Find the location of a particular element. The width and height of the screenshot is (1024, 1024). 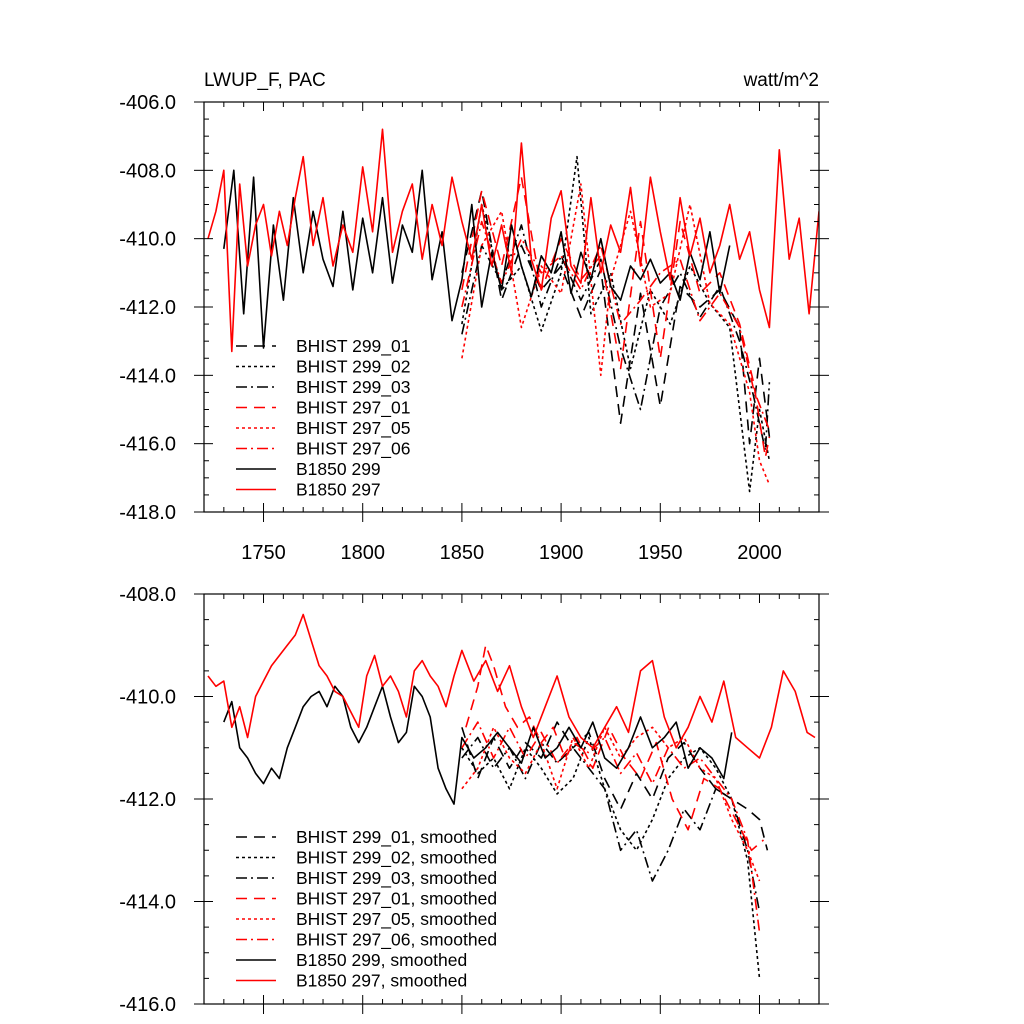

x-tick-label: 1750 is located at coordinates (263, 553).